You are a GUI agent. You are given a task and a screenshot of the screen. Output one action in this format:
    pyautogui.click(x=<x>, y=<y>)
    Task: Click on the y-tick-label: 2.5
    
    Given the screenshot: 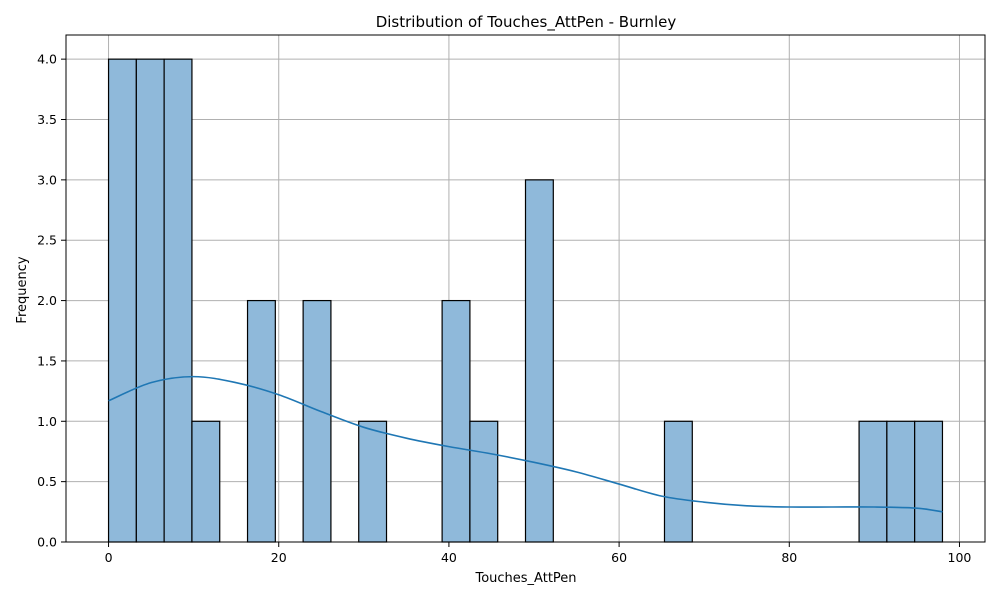 What is the action you would take?
    pyautogui.click(x=47, y=240)
    